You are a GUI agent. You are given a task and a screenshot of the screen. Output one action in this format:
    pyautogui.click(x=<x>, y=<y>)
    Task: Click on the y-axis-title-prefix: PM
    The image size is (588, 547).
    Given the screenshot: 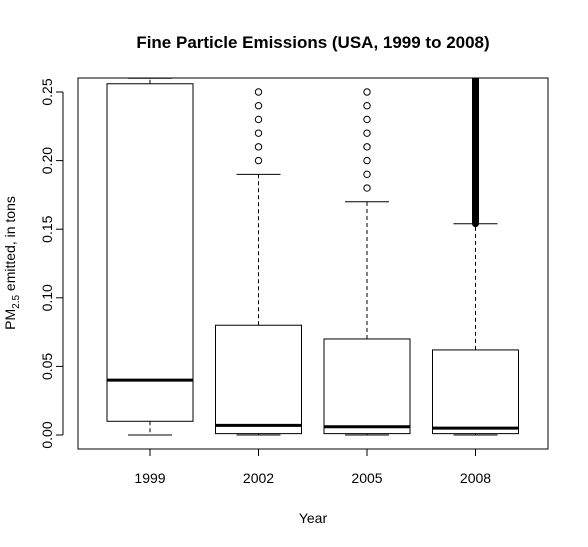 What is the action you would take?
    pyautogui.click(x=10, y=319)
    